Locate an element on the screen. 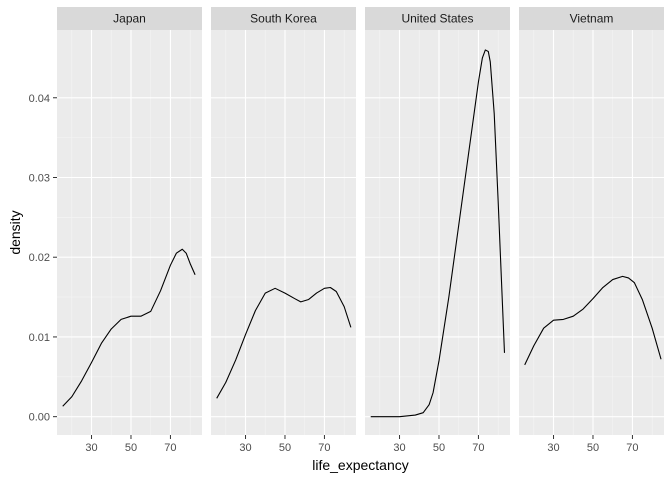 The height and width of the screenshot is (480, 672). y-tick-label: 0.02 is located at coordinates (39, 258).